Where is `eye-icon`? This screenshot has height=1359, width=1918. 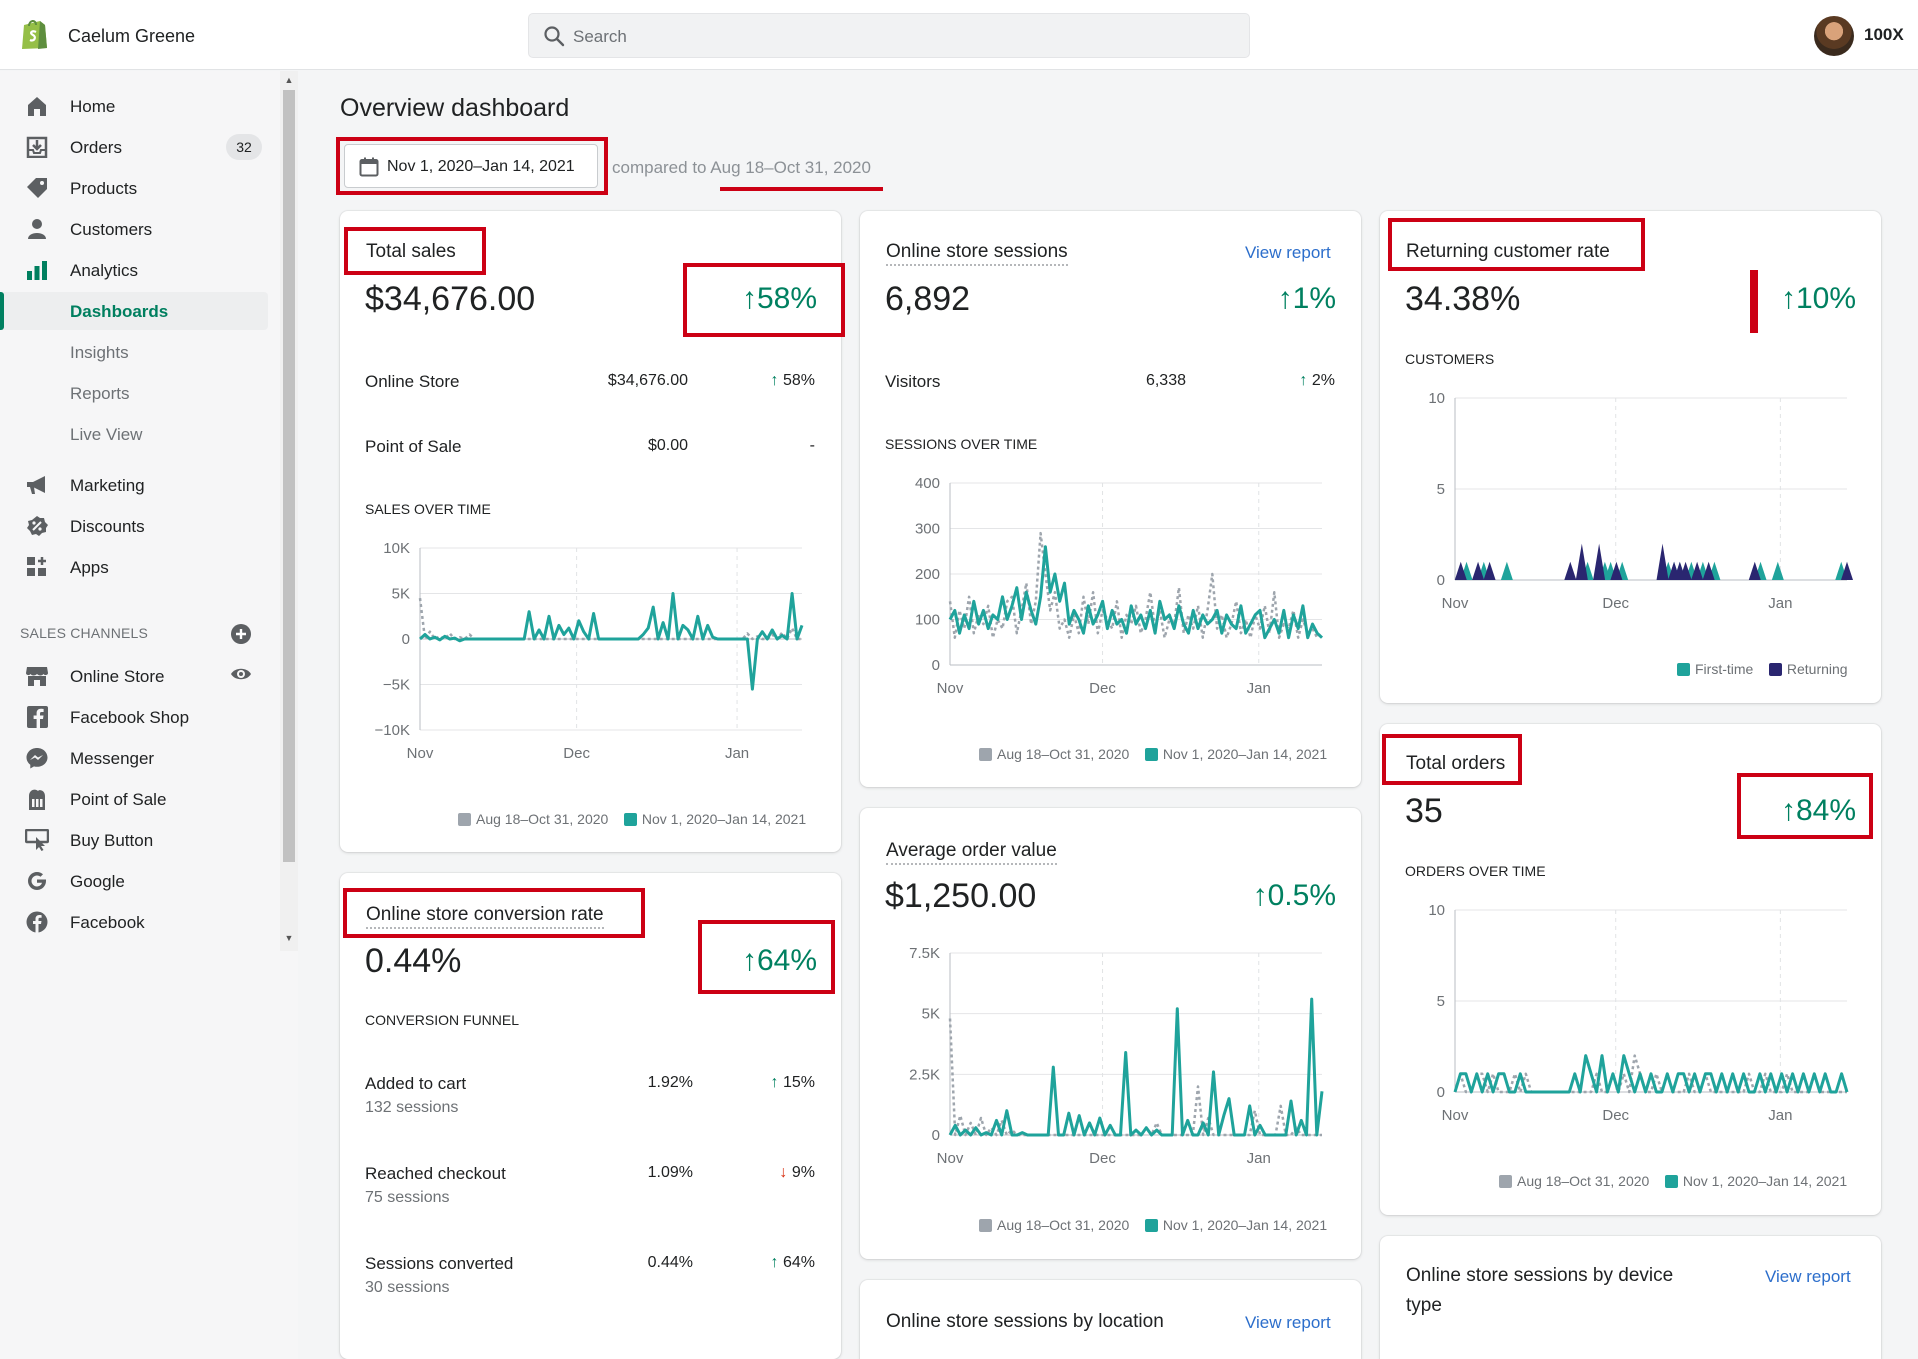
eye-icon is located at coordinates (241, 674).